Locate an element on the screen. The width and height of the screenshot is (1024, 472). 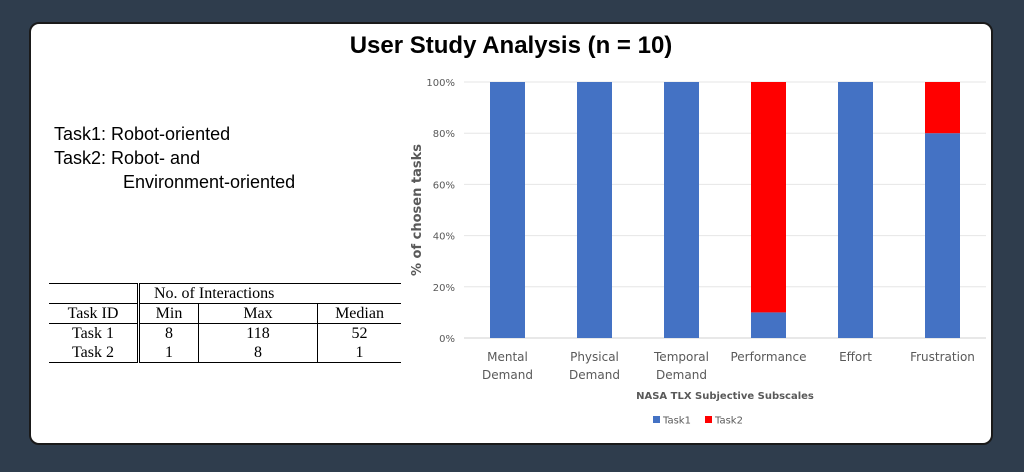
table-cell: 52 is located at coordinates (359, 333).